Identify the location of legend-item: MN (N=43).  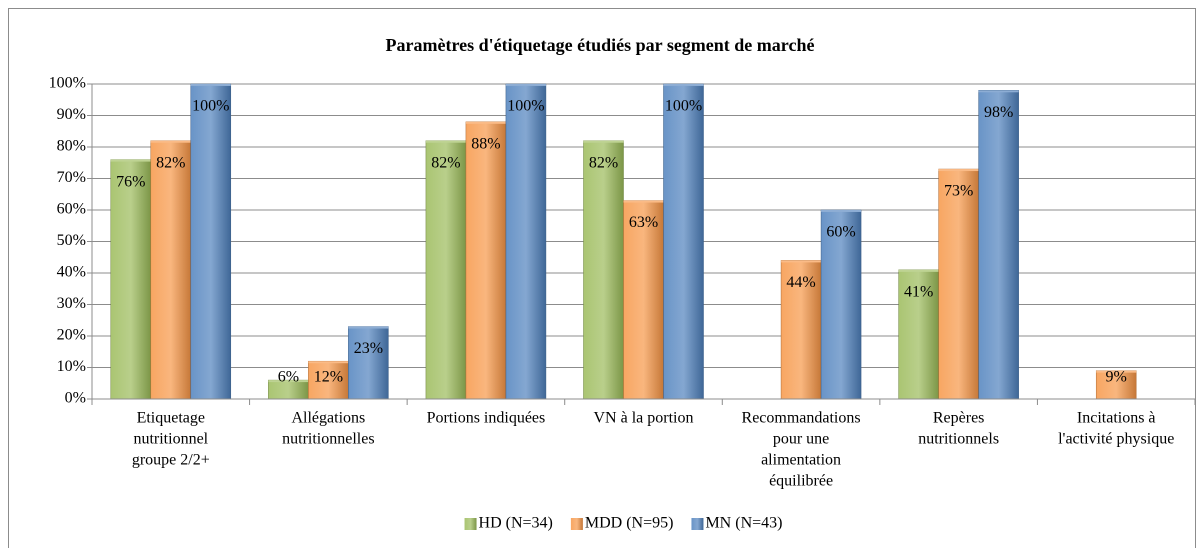
(736, 523).